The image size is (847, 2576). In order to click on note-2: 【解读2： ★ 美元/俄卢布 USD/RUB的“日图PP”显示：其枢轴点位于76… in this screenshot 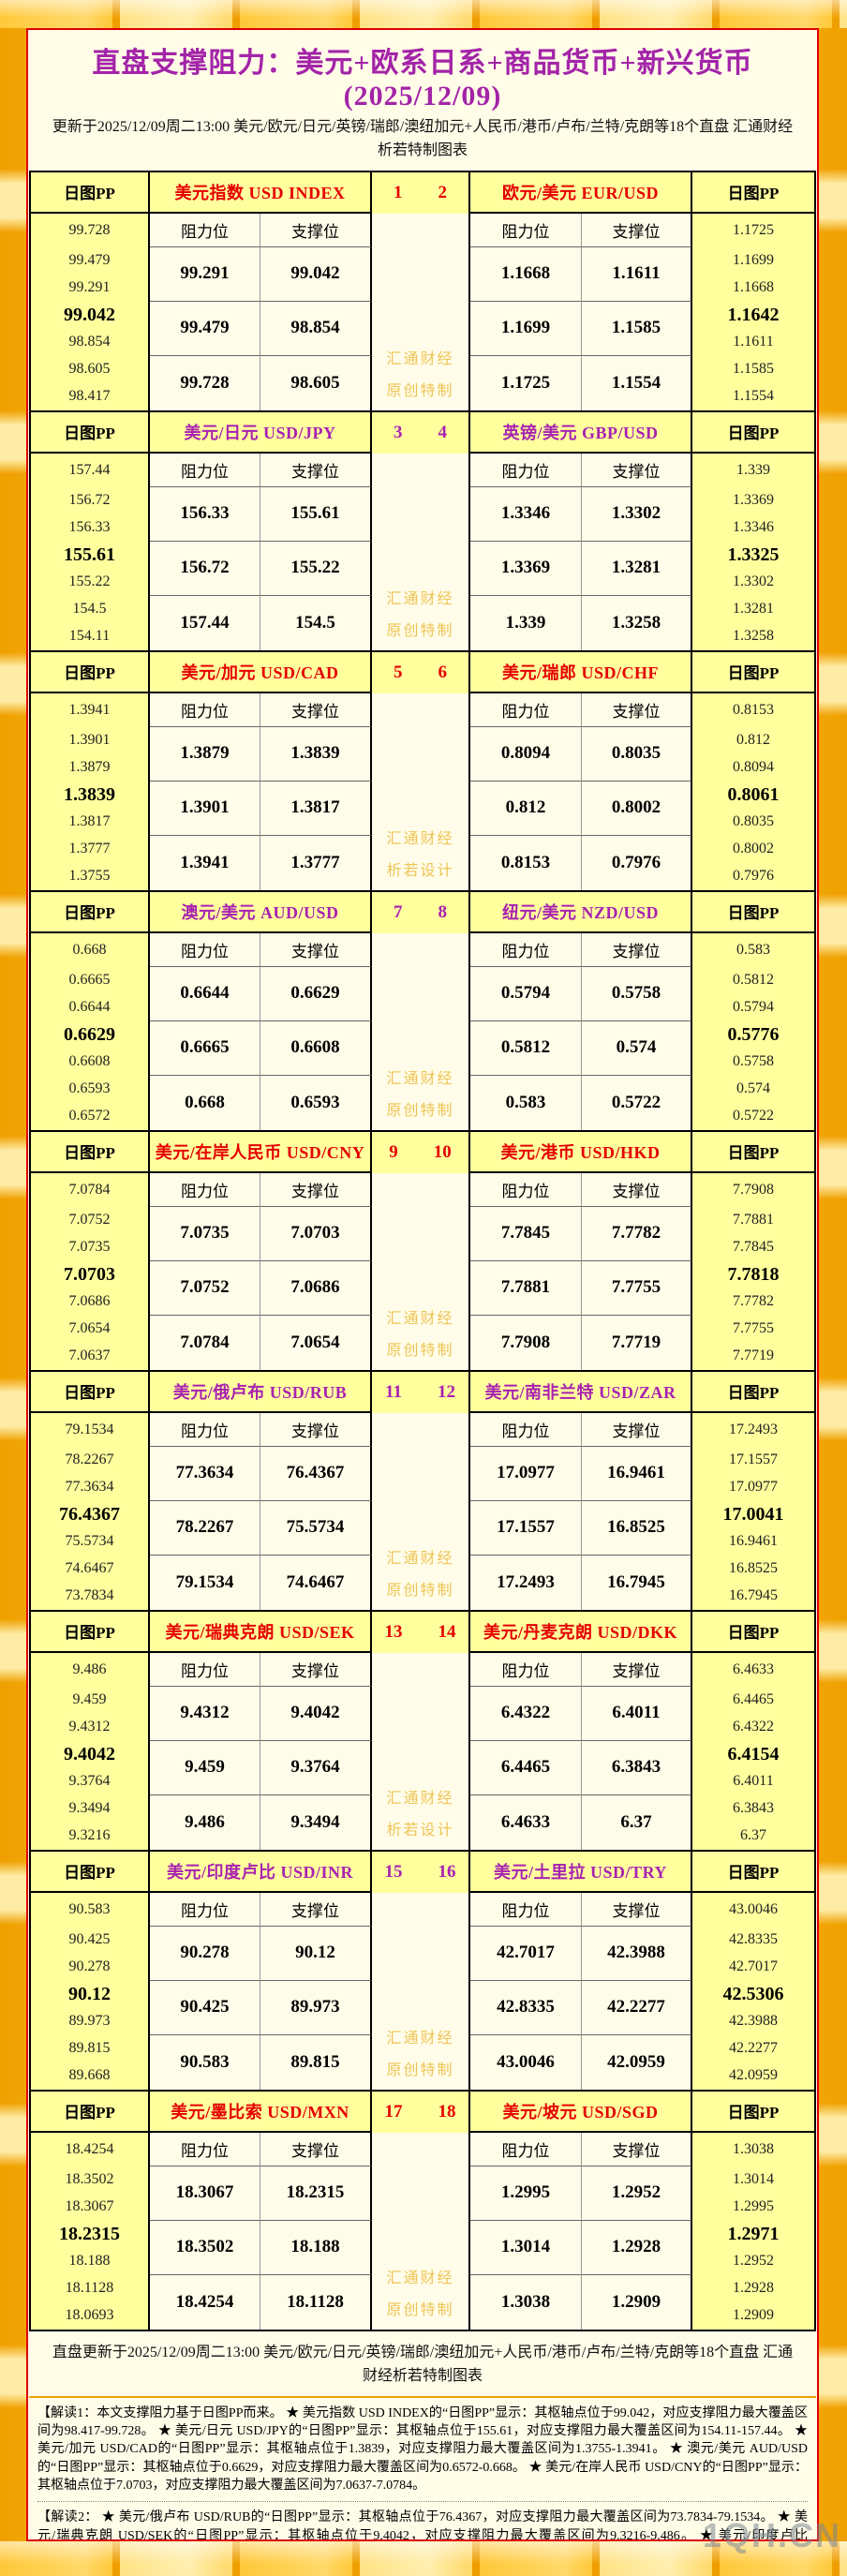, I will do `click(423, 2525)`.